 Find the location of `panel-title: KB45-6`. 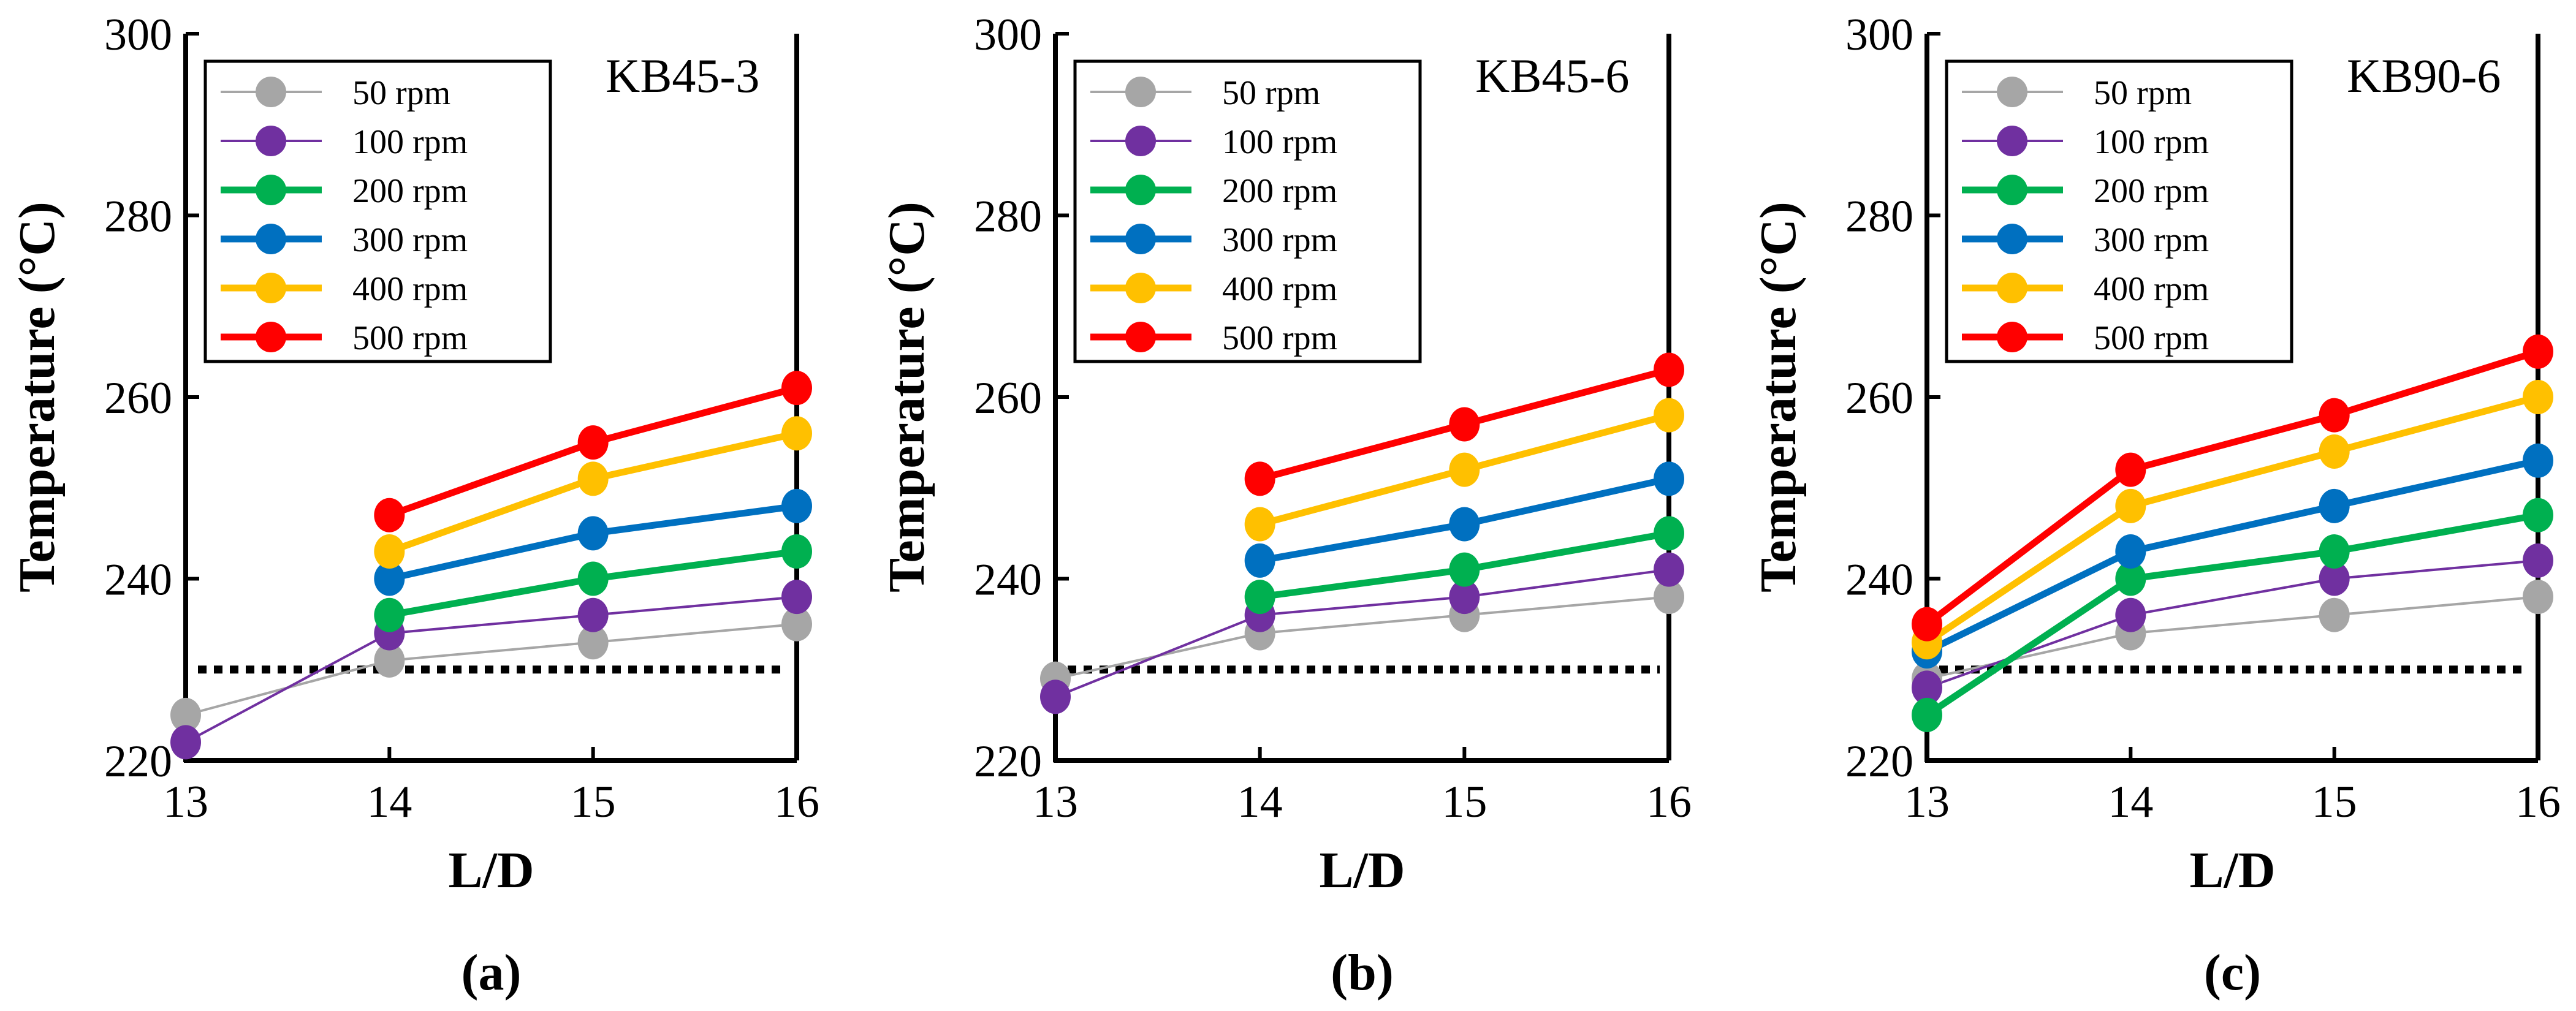

panel-title: KB45-6 is located at coordinates (1552, 75).